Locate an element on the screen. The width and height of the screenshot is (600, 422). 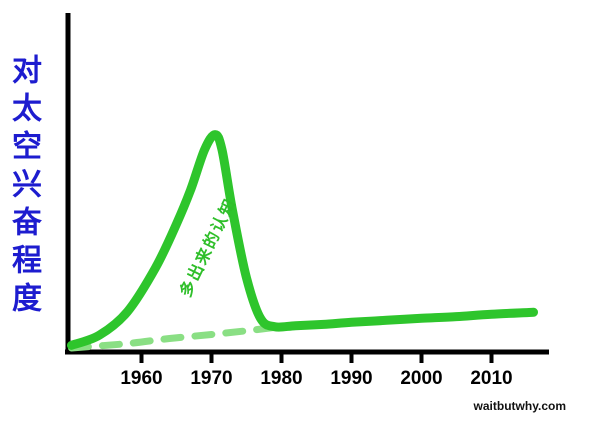
x-tick-label: 1970 is located at coordinates (211, 378).